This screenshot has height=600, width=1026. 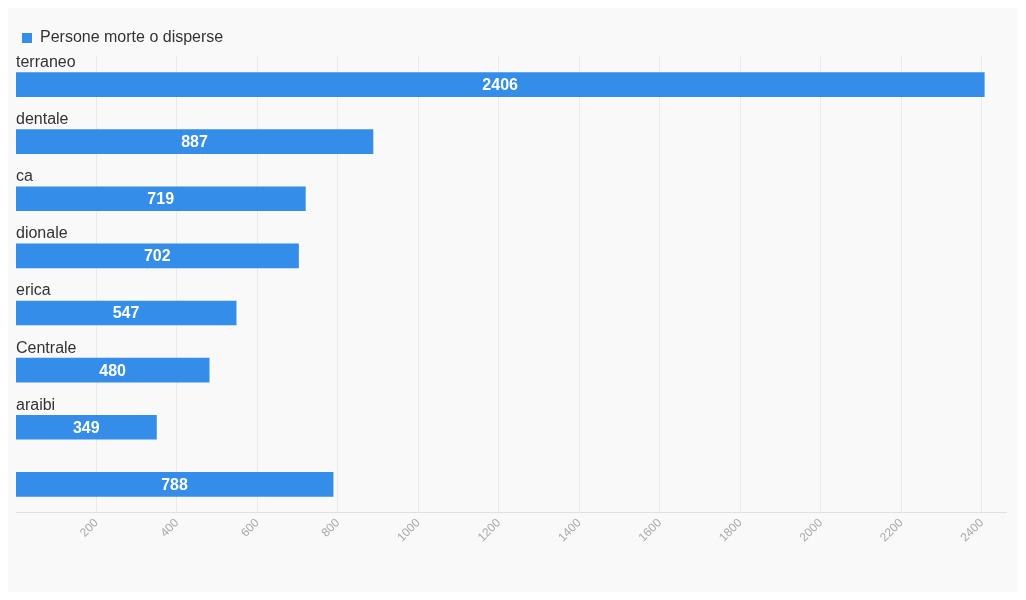 What do you see at coordinates (126, 313) in the screenshot?
I see `data-label: 547` at bounding box center [126, 313].